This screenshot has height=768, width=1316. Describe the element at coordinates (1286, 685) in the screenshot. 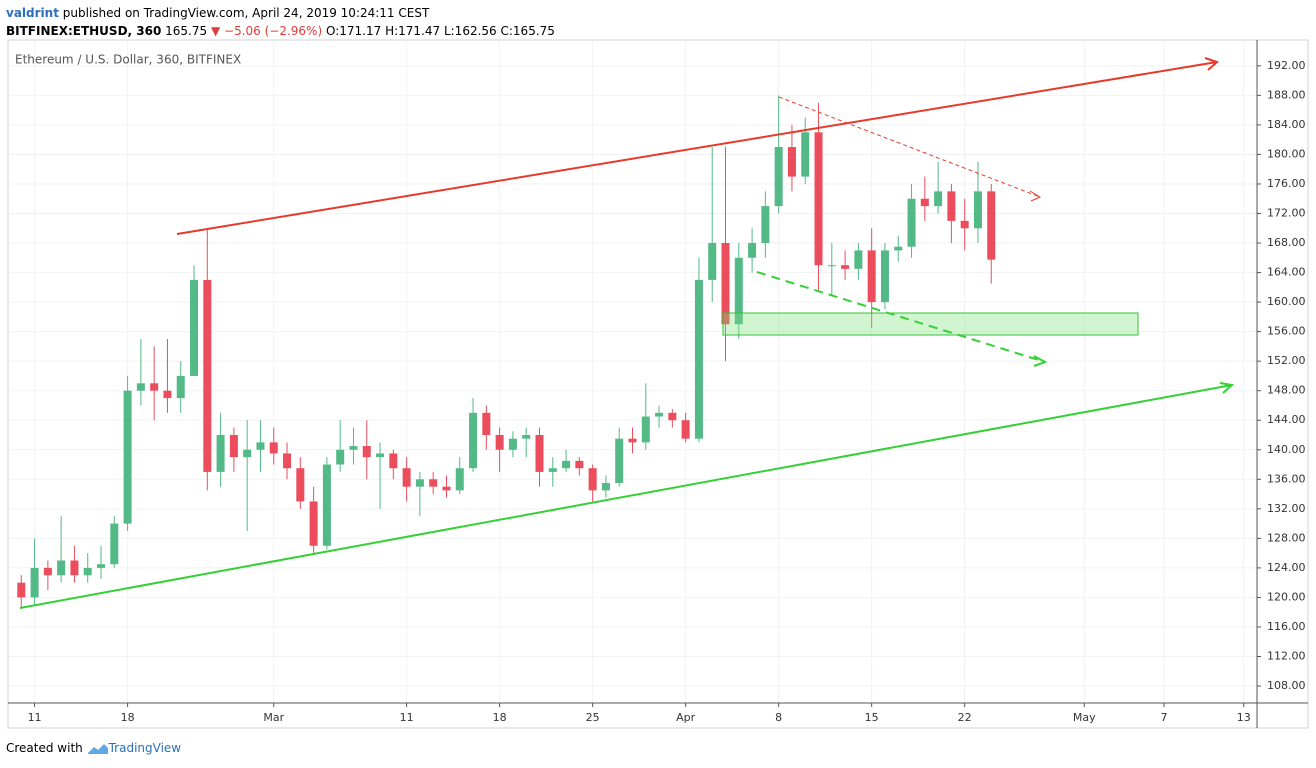

I see `y-tick-label: 108.00` at that location.